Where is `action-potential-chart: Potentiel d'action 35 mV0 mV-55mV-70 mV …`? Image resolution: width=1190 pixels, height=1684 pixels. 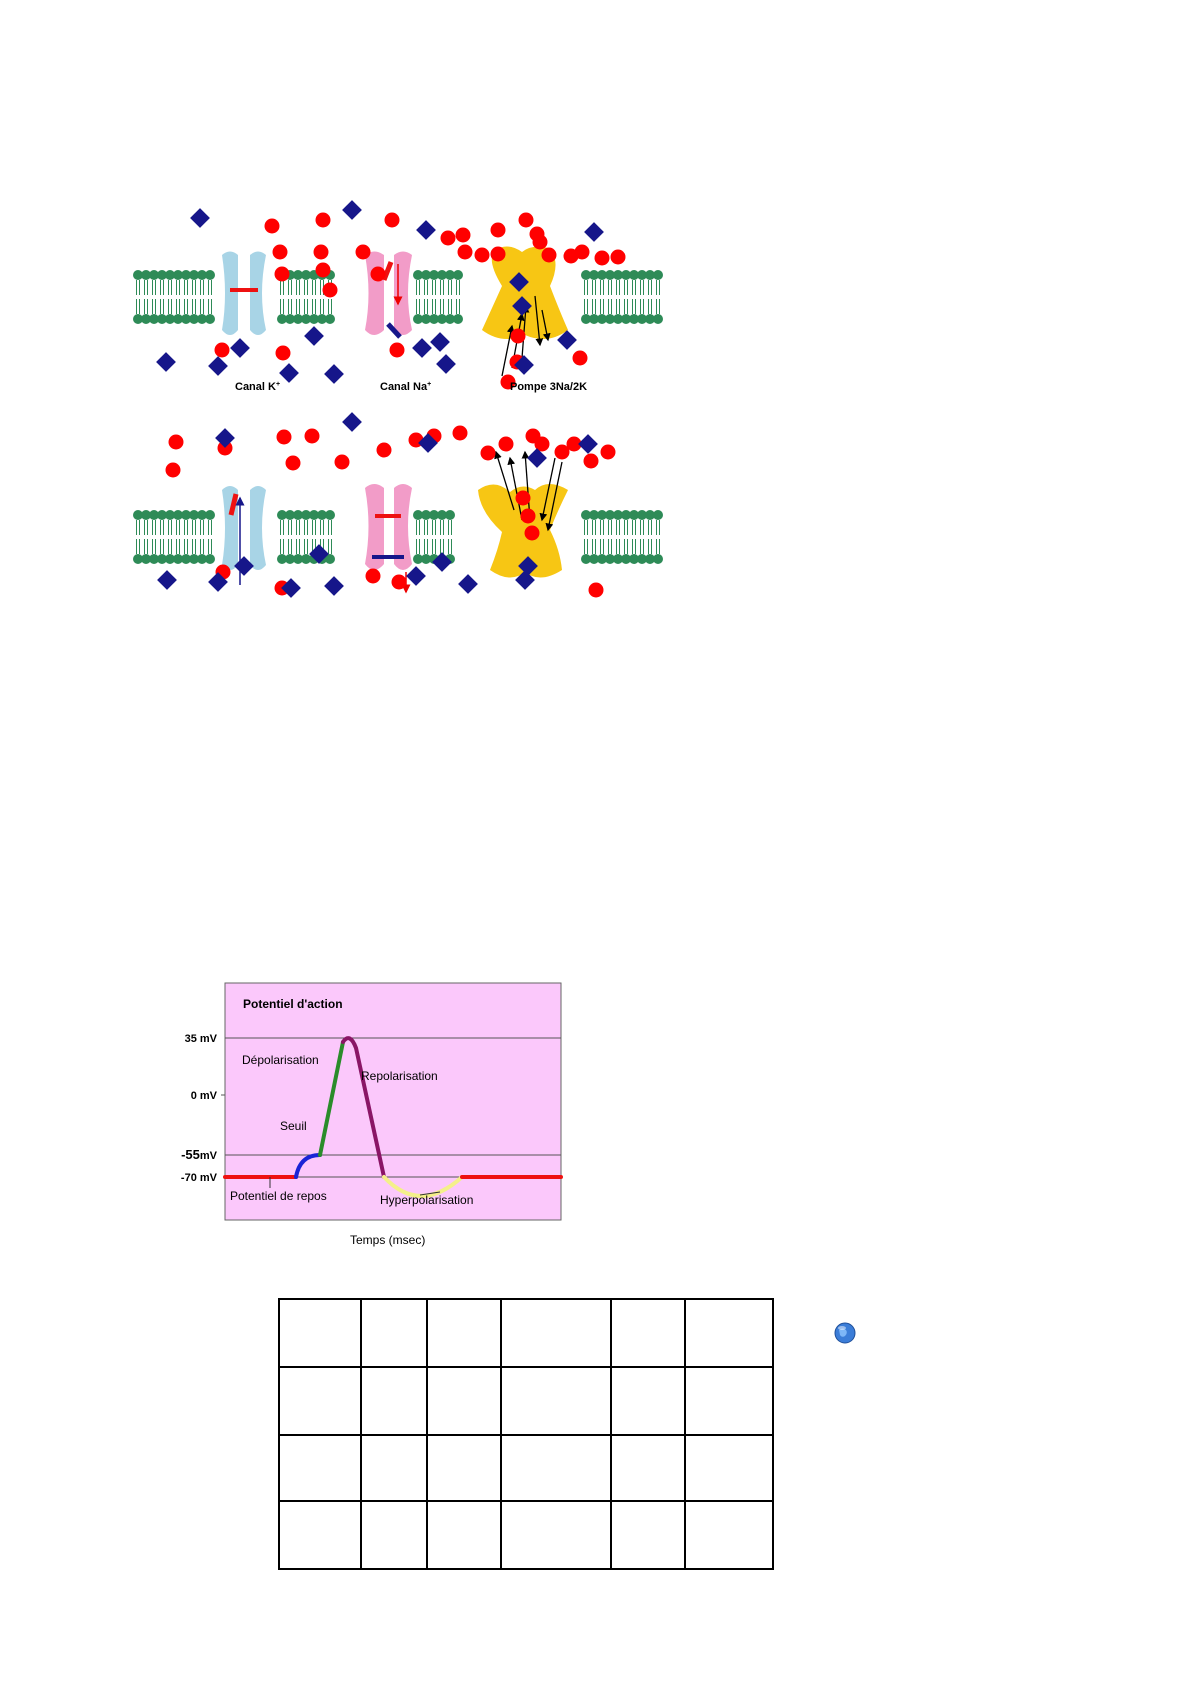 action-potential-chart: Potentiel d'action 35 mV0 mV-55mV-70 mV … is located at coordinates (372, 1114).